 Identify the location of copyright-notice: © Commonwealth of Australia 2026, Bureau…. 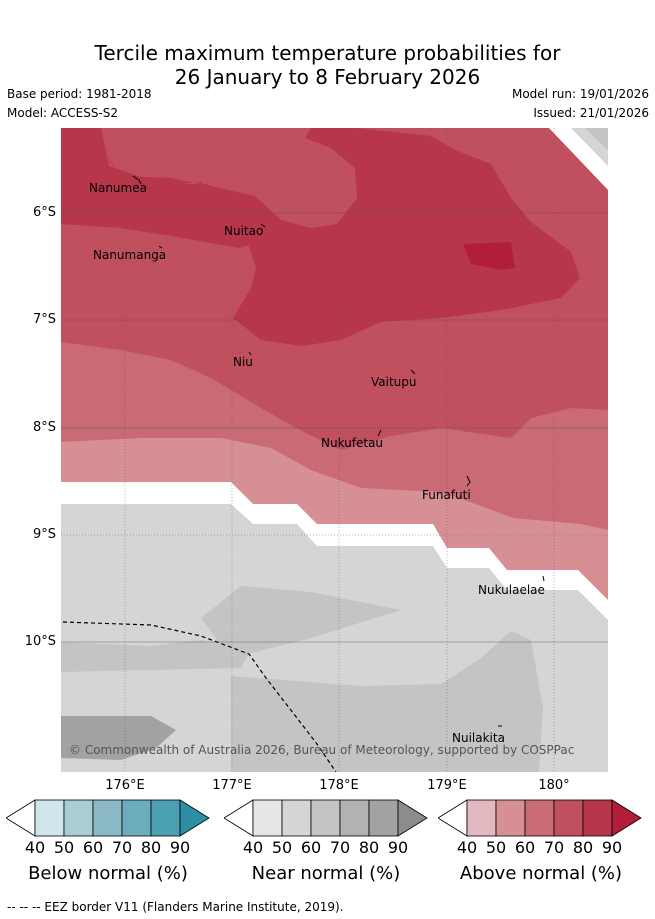
(321, 750).